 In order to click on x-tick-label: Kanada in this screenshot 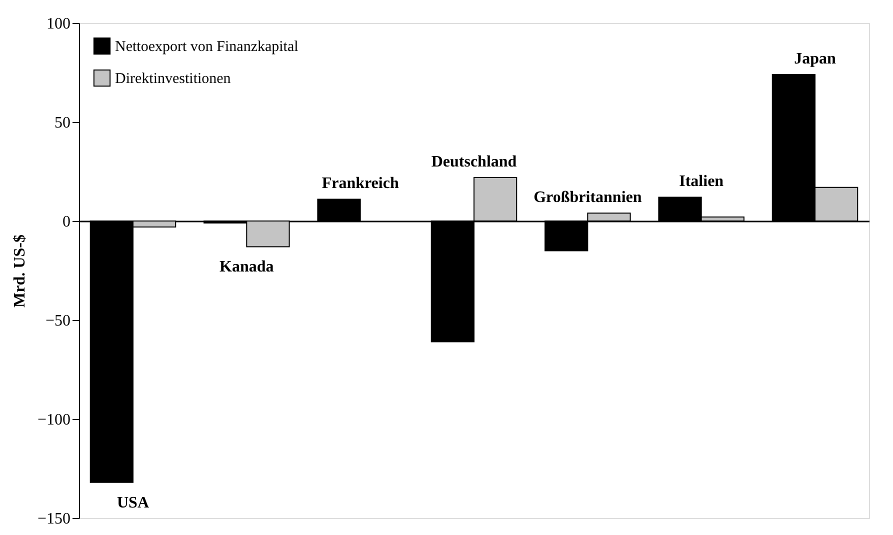, I will do `click(247, 267)`.